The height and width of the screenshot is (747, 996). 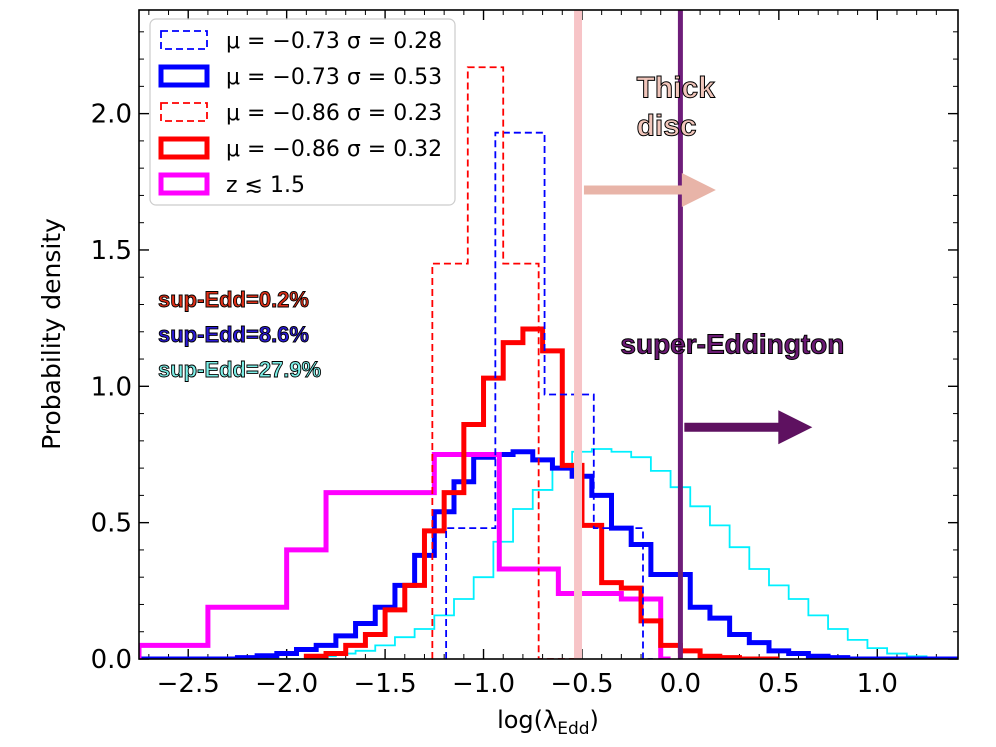 What do you see at coordinates (334, 113) in the screenshot?
I see `legend-label: μ = −0.86 σ = 0.23` at bounding box center [334, 113].